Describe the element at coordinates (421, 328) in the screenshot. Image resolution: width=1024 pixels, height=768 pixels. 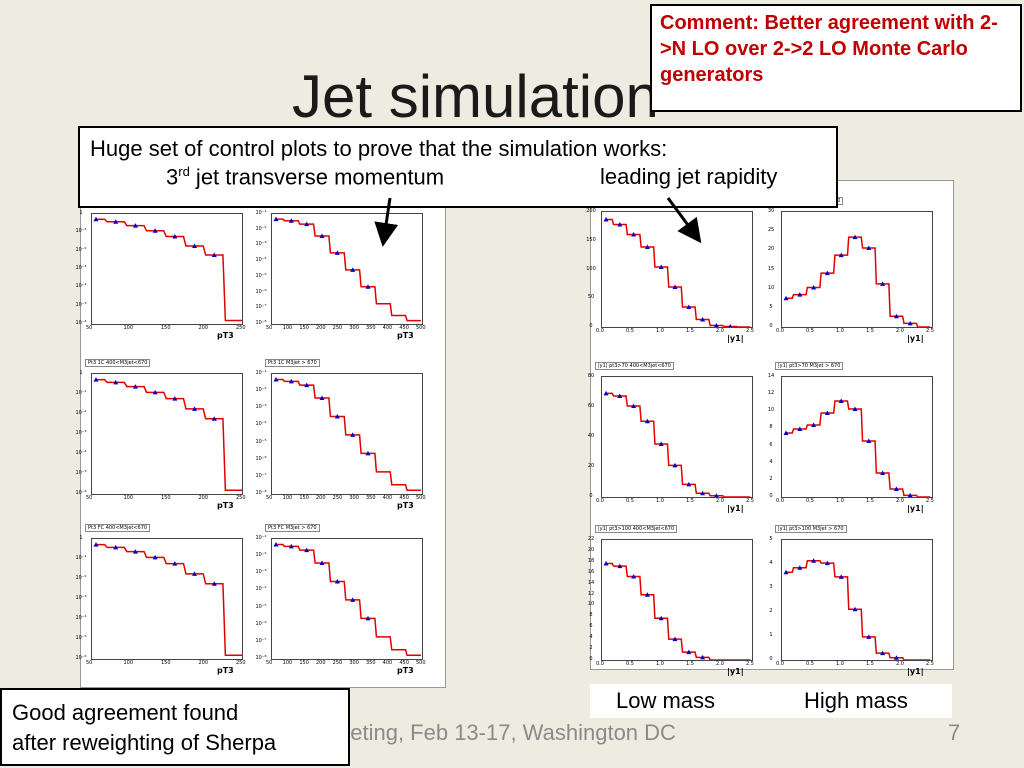
I see `x-tick-label: 500` at that location.